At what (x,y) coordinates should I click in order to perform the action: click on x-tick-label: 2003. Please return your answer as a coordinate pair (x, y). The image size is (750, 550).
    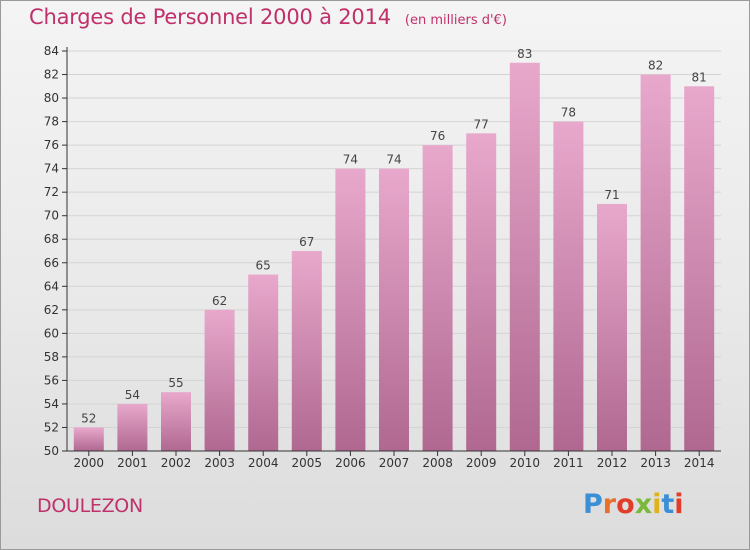
    Looking at the image, I should click on (219, 463).